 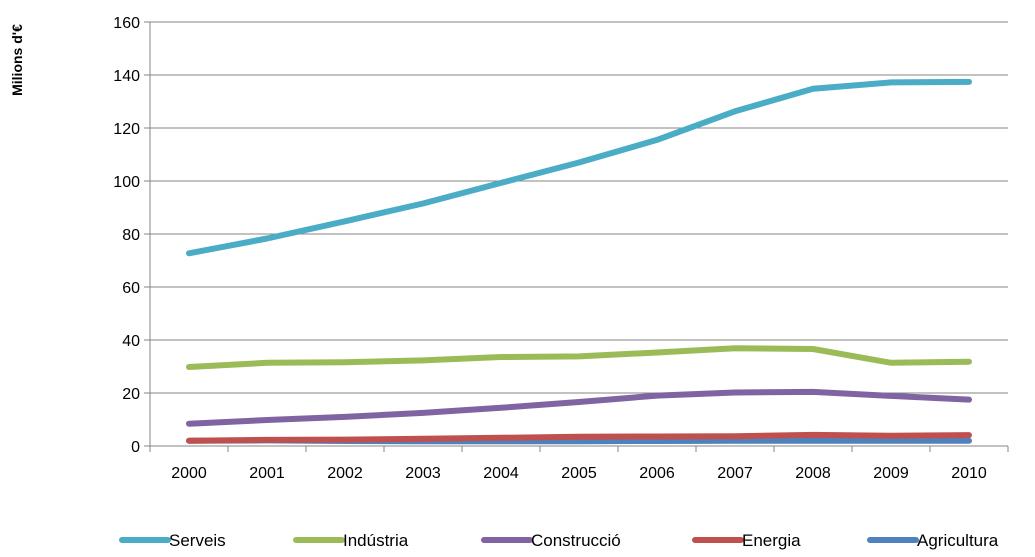 I want to click on y-tick-label: 40, so click(x=131, y=341).